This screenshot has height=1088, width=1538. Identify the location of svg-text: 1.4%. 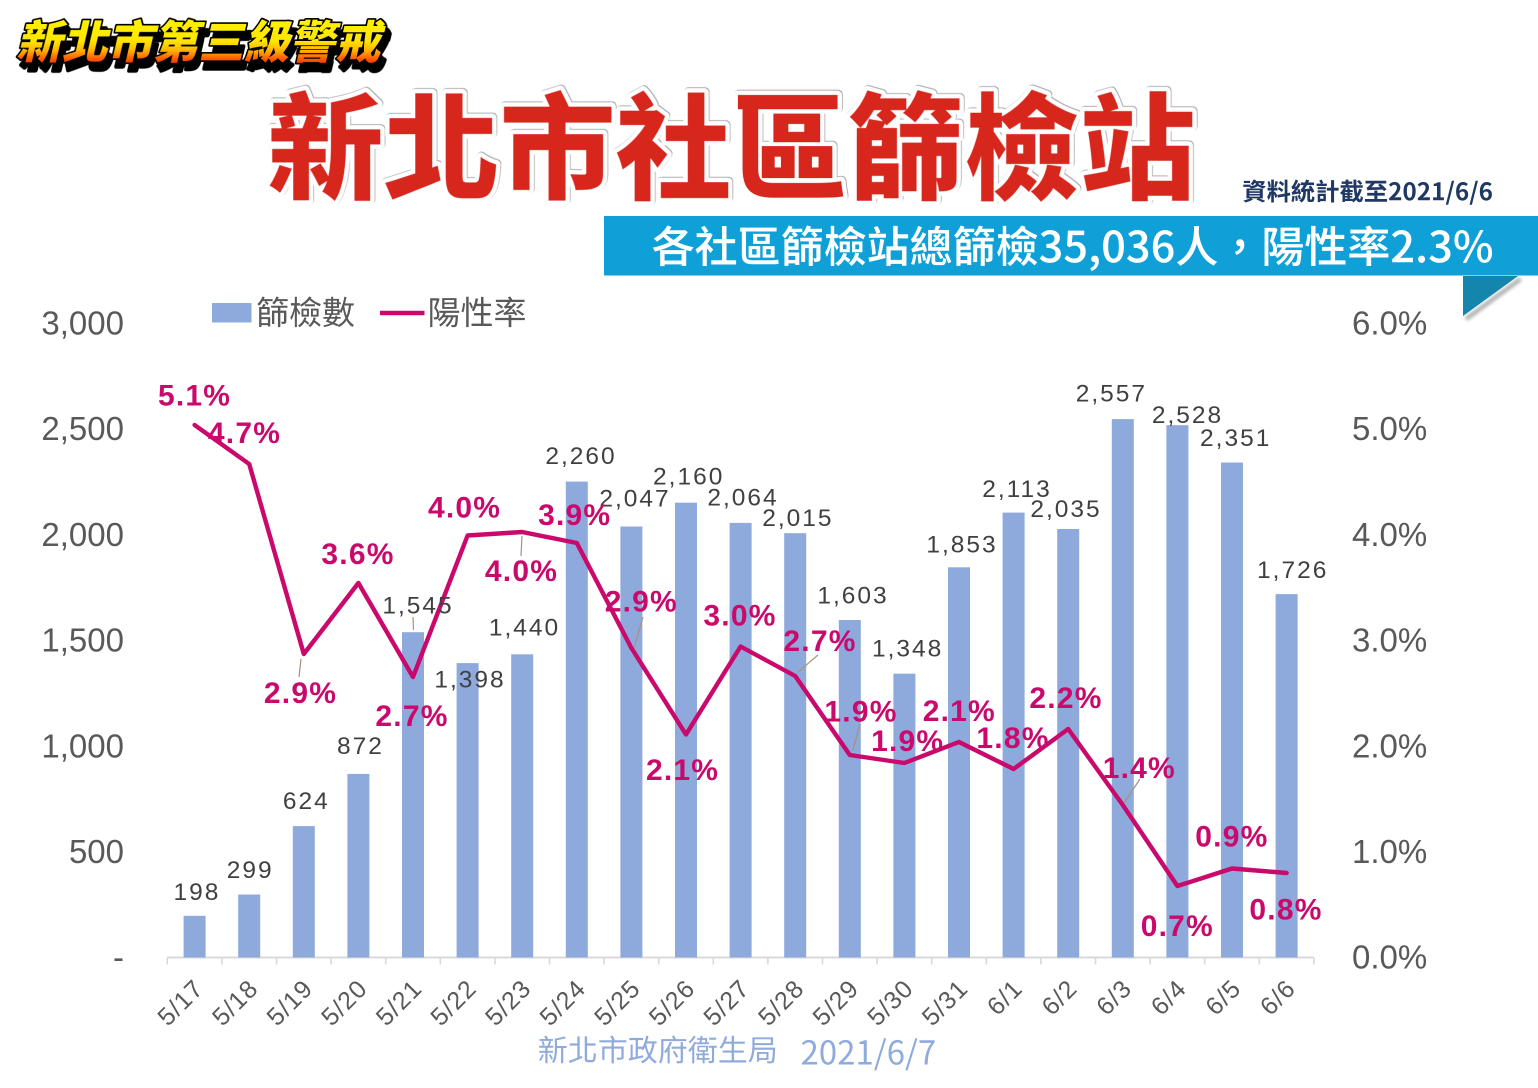
(1139, 768).